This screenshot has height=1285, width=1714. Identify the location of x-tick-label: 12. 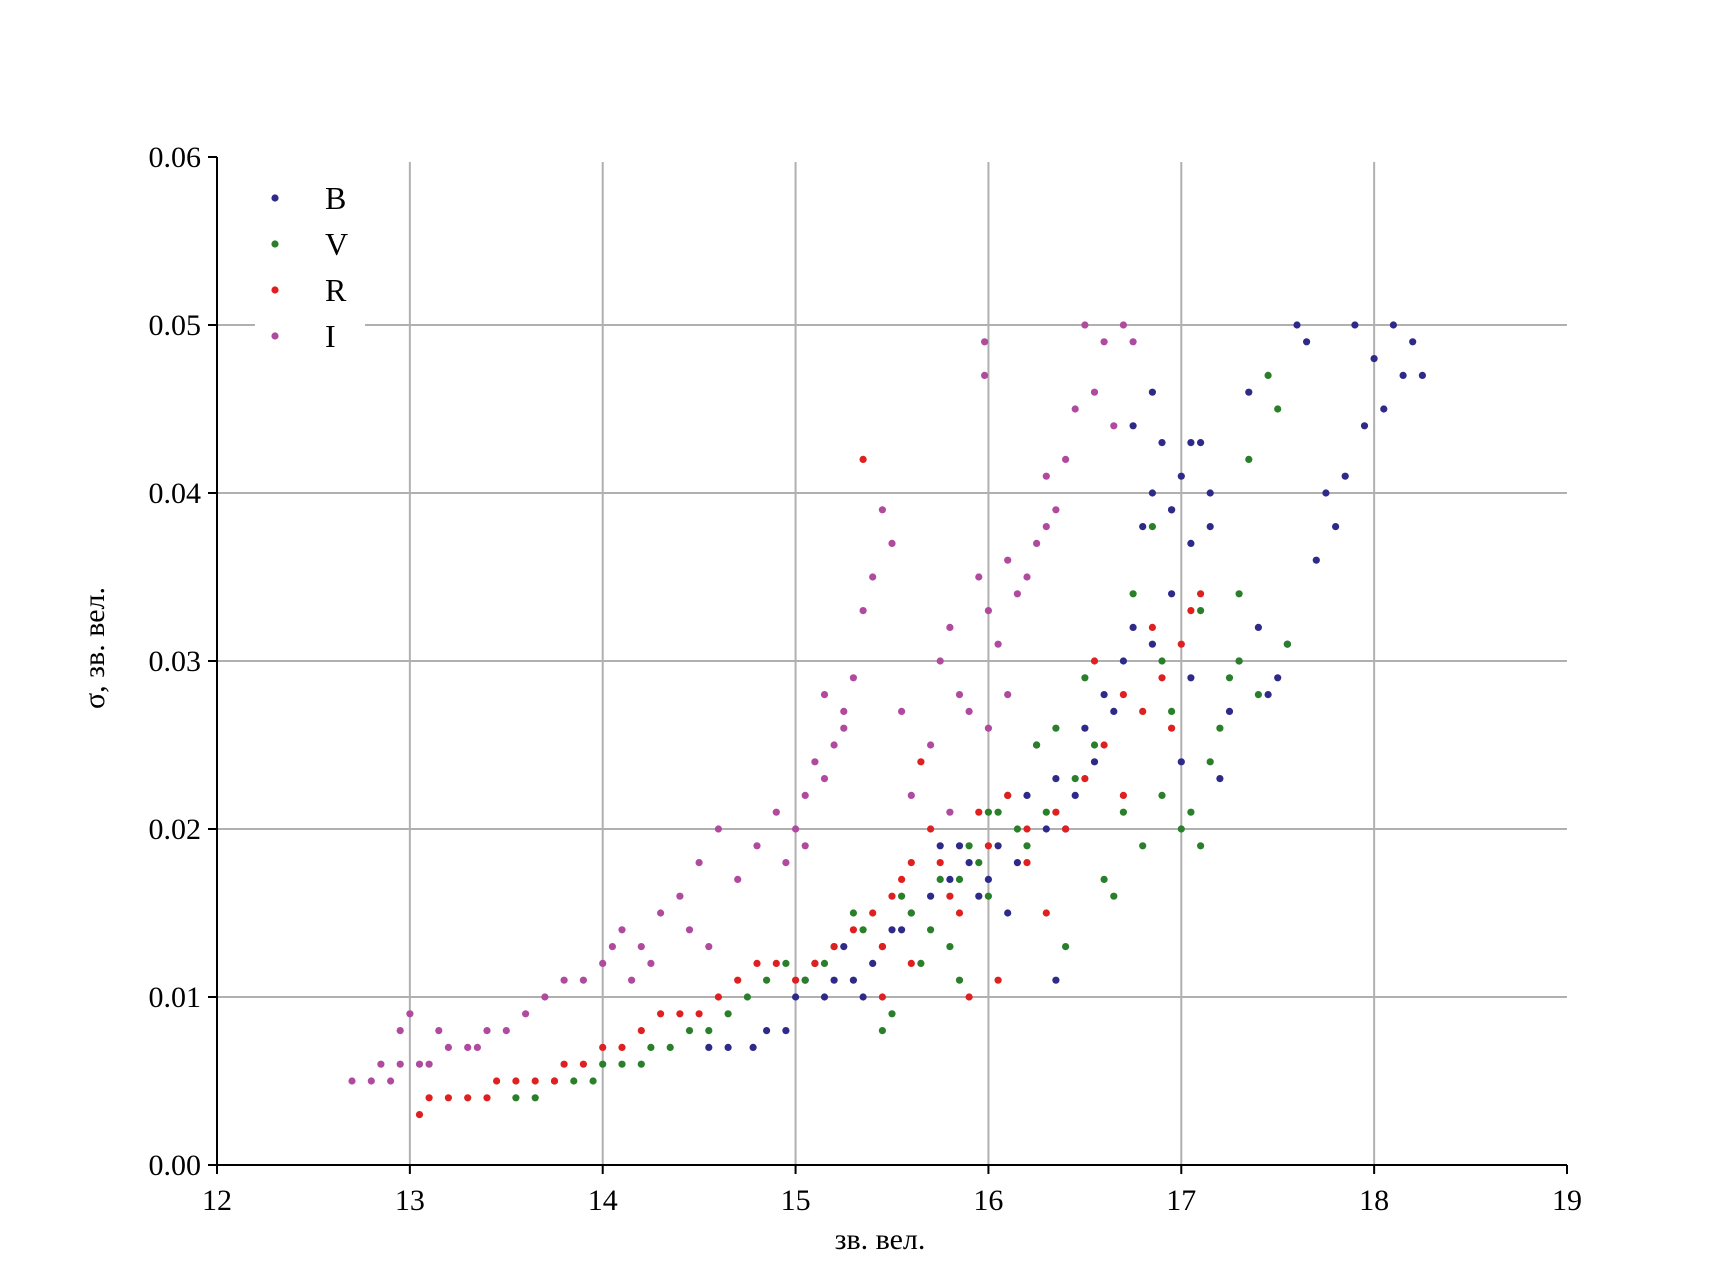
(217, 1200).